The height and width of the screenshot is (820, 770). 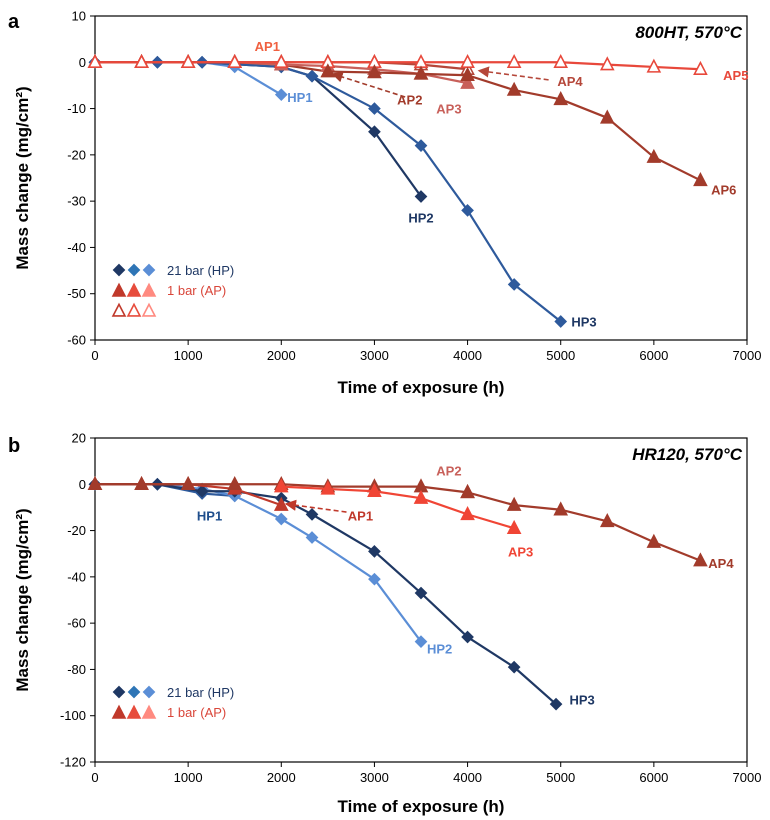 I want to click on series-label: HP2, so click(x=420, y=217).